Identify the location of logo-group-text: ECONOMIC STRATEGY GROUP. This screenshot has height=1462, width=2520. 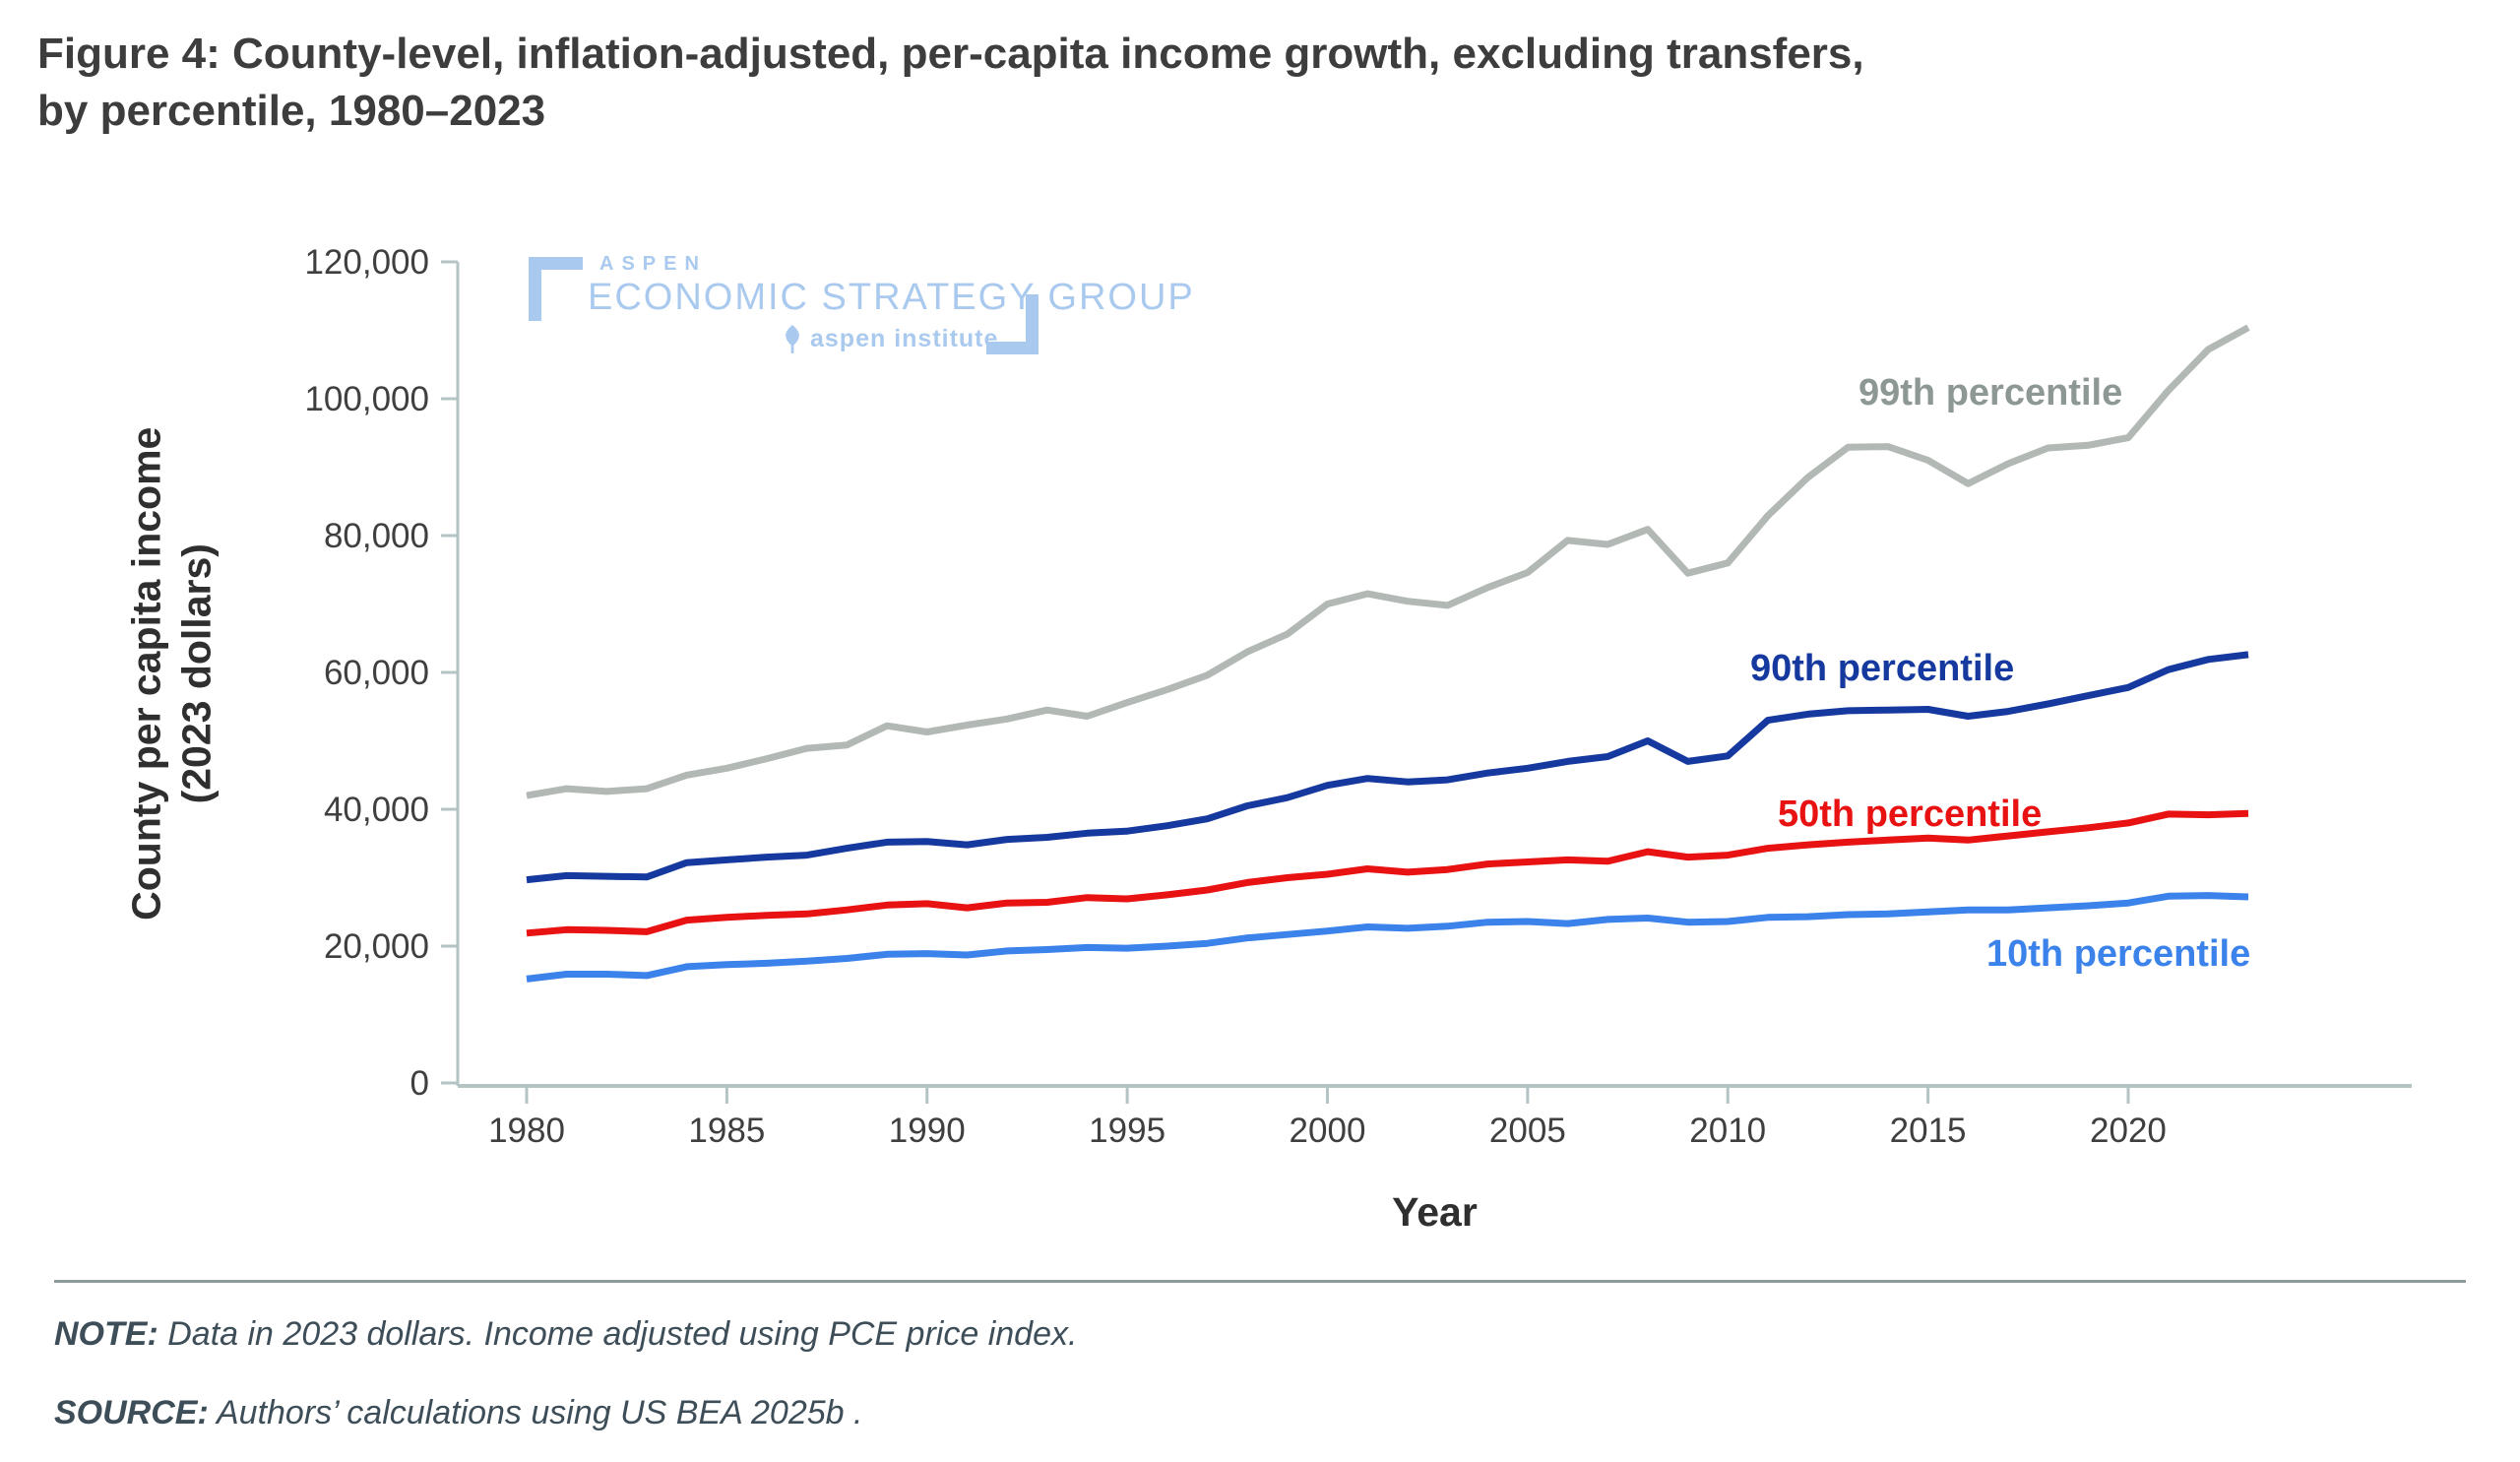
(891, 297).